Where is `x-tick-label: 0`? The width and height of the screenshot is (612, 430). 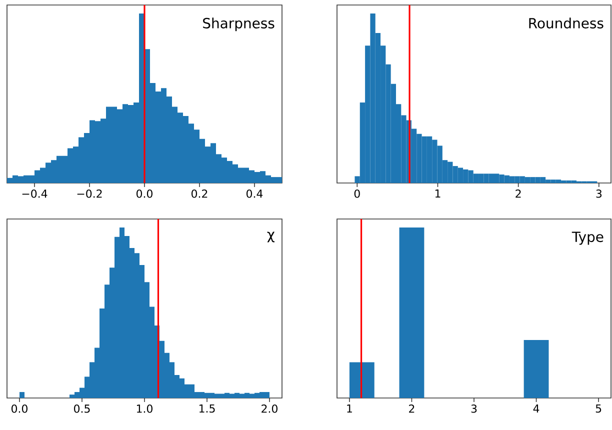
x-tick-label: 0 is located at coordinates (357, 194).